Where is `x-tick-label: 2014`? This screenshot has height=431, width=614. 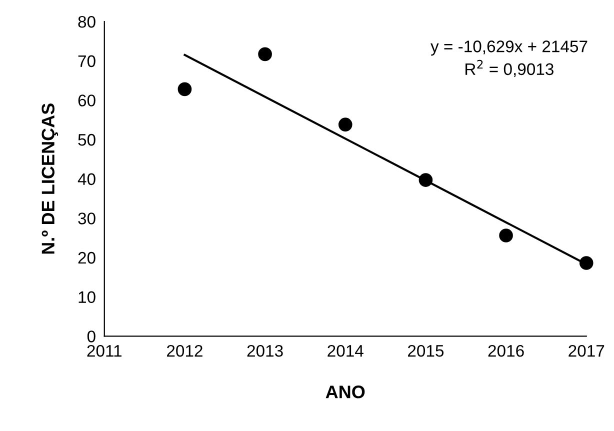 x-tick-label: 2014 is located at coordinates (346, 350).